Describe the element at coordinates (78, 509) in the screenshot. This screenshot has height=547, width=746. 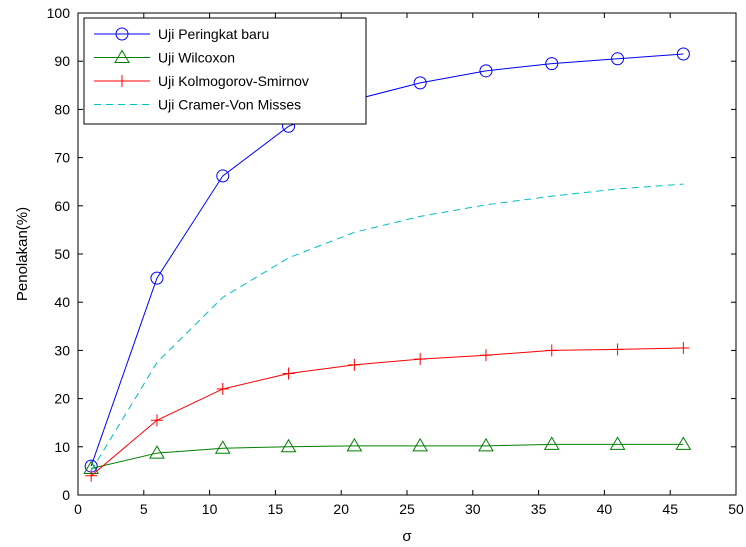
I see `x-tick-label-0: 0` at that location.